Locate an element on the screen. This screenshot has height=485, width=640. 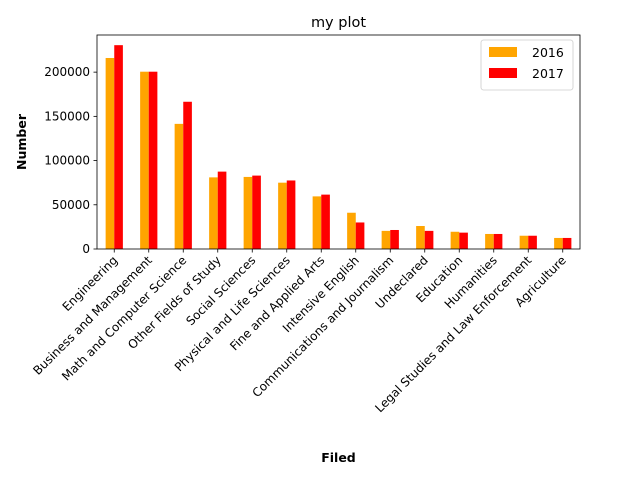
y-tick-label: 200000 is located at coordinates (67, 72).